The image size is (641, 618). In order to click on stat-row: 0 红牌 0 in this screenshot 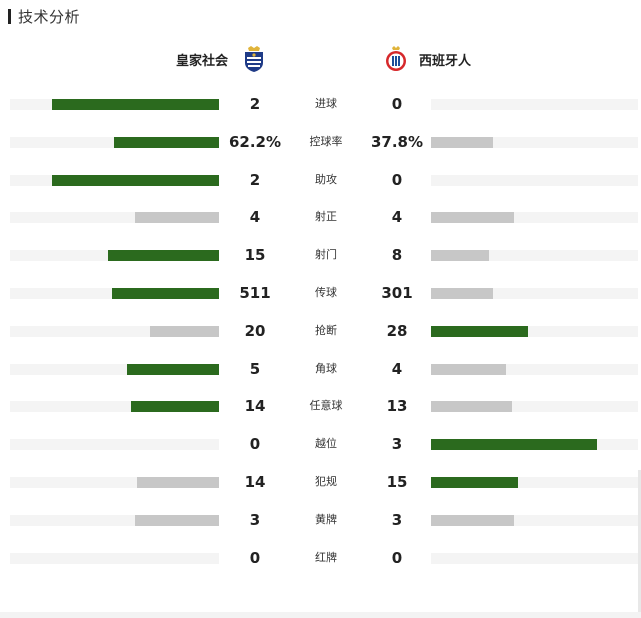, I will do `click(320, 558)`.